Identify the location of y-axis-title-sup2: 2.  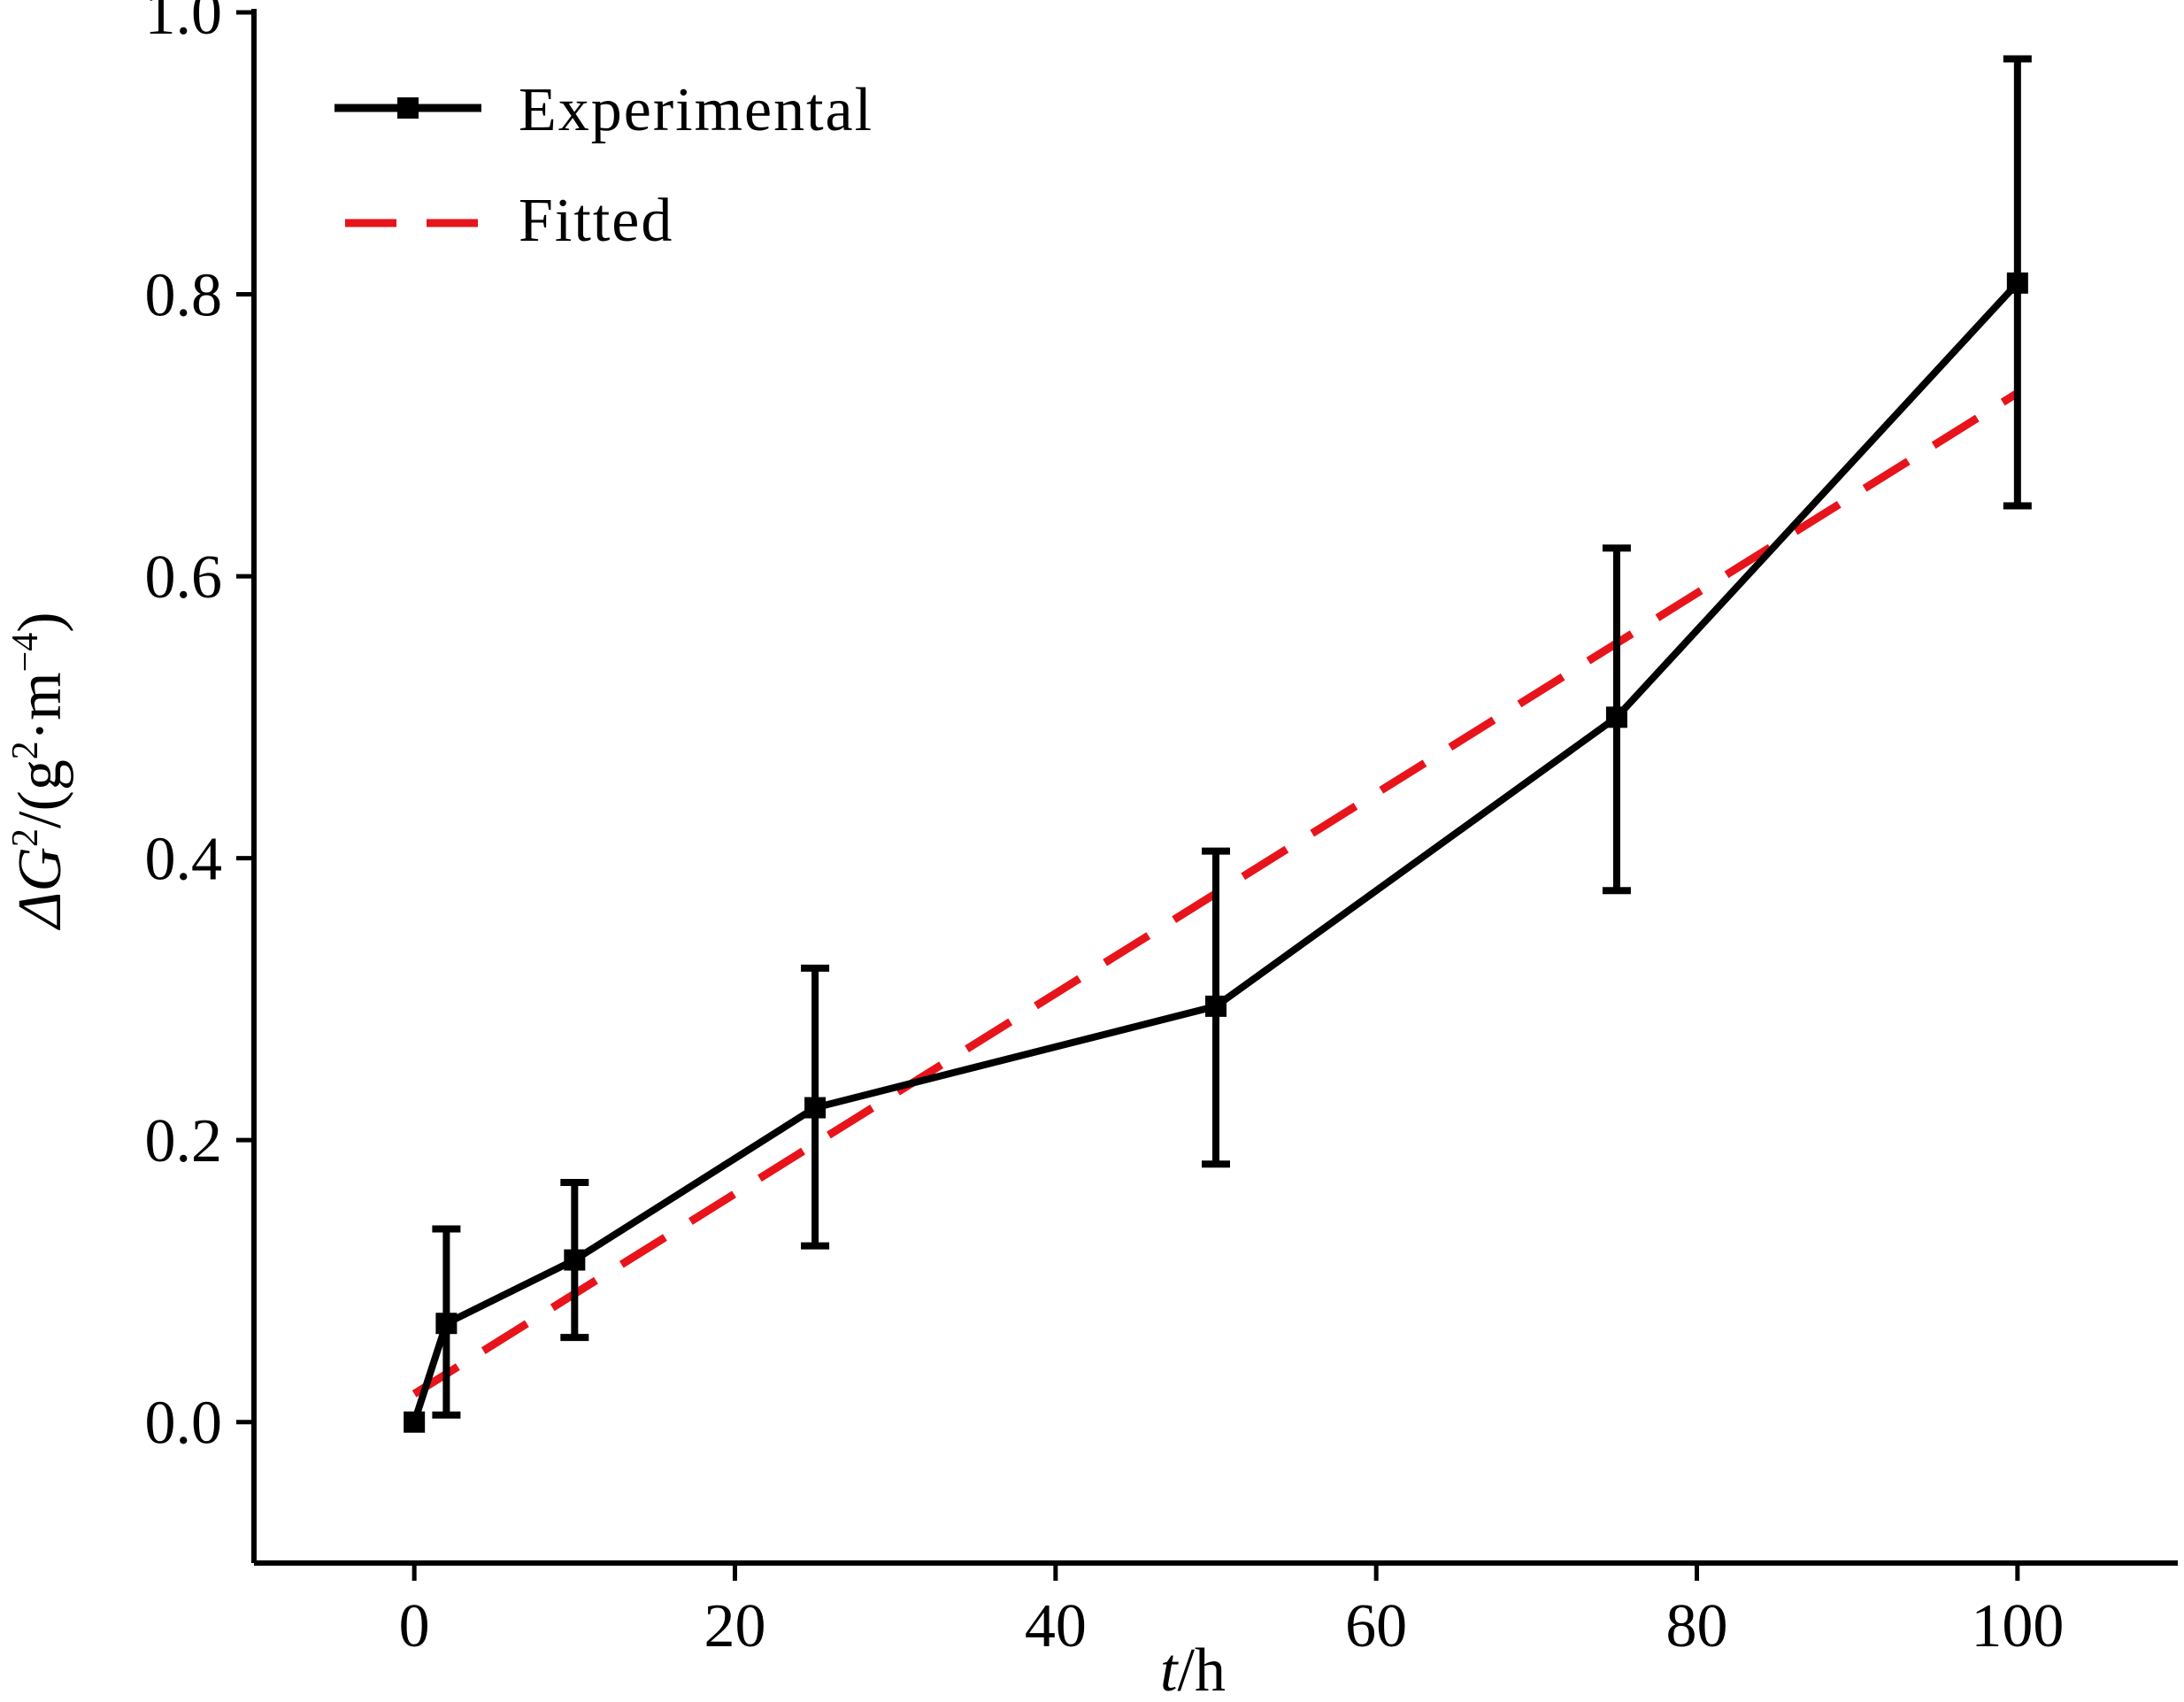
(25, 750).